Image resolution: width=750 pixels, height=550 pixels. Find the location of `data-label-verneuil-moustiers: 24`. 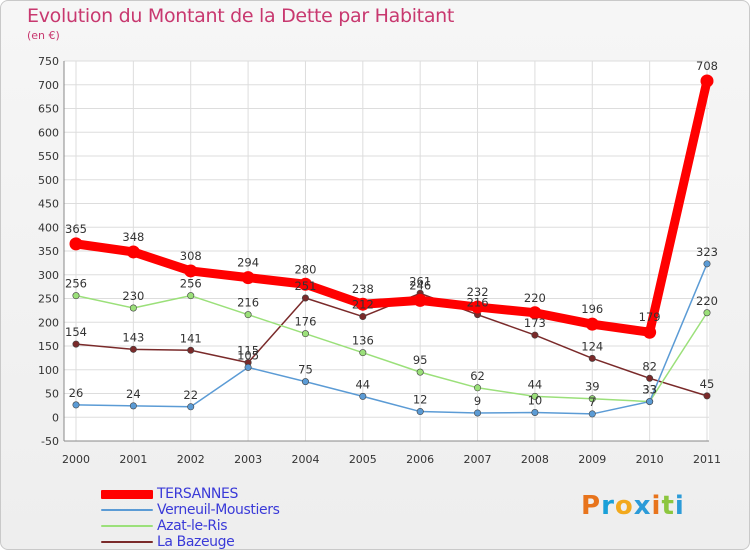

data-label-verneuil-moustiers: 24 is located at coordinates (133, 394).